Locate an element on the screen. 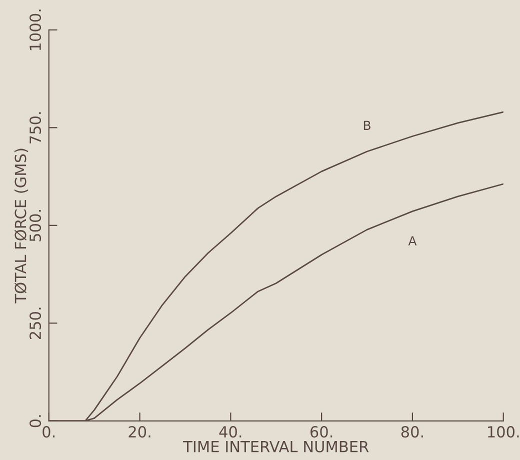  x-tick-label: 0. is located at coordinates (48, 432).